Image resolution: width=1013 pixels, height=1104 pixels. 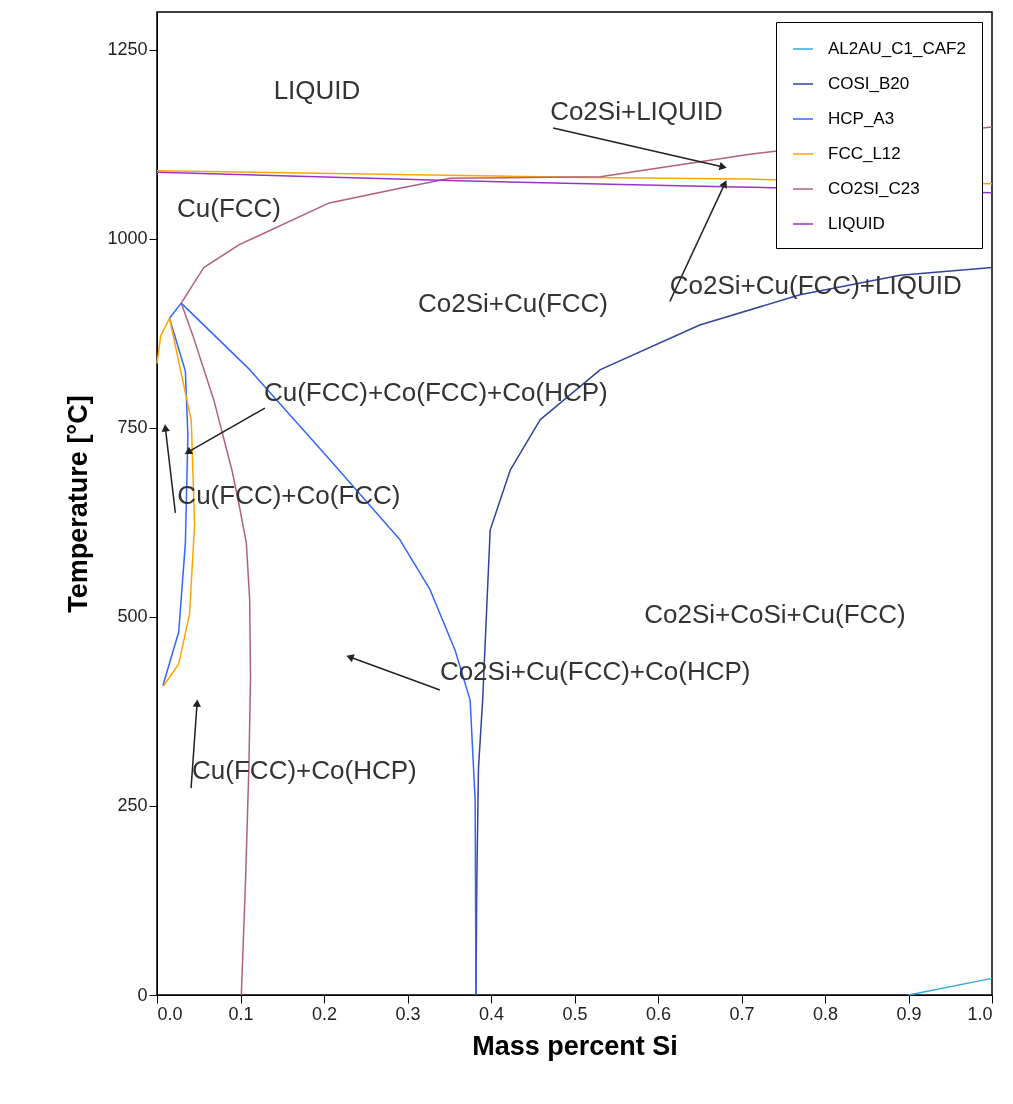 What do you see at coordinates (142, 994) in the screenshot?
I see `y-tick-label: 0` at bounding box center [142, 994].